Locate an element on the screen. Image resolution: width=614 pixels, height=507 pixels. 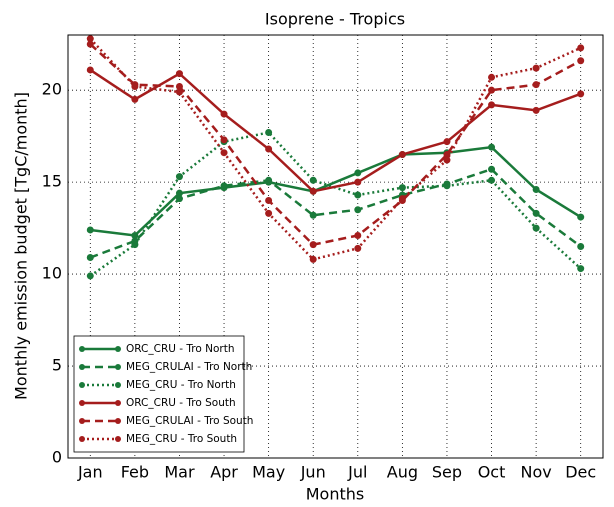
x-tick-label: Apr is located at coordinates (224, 472).